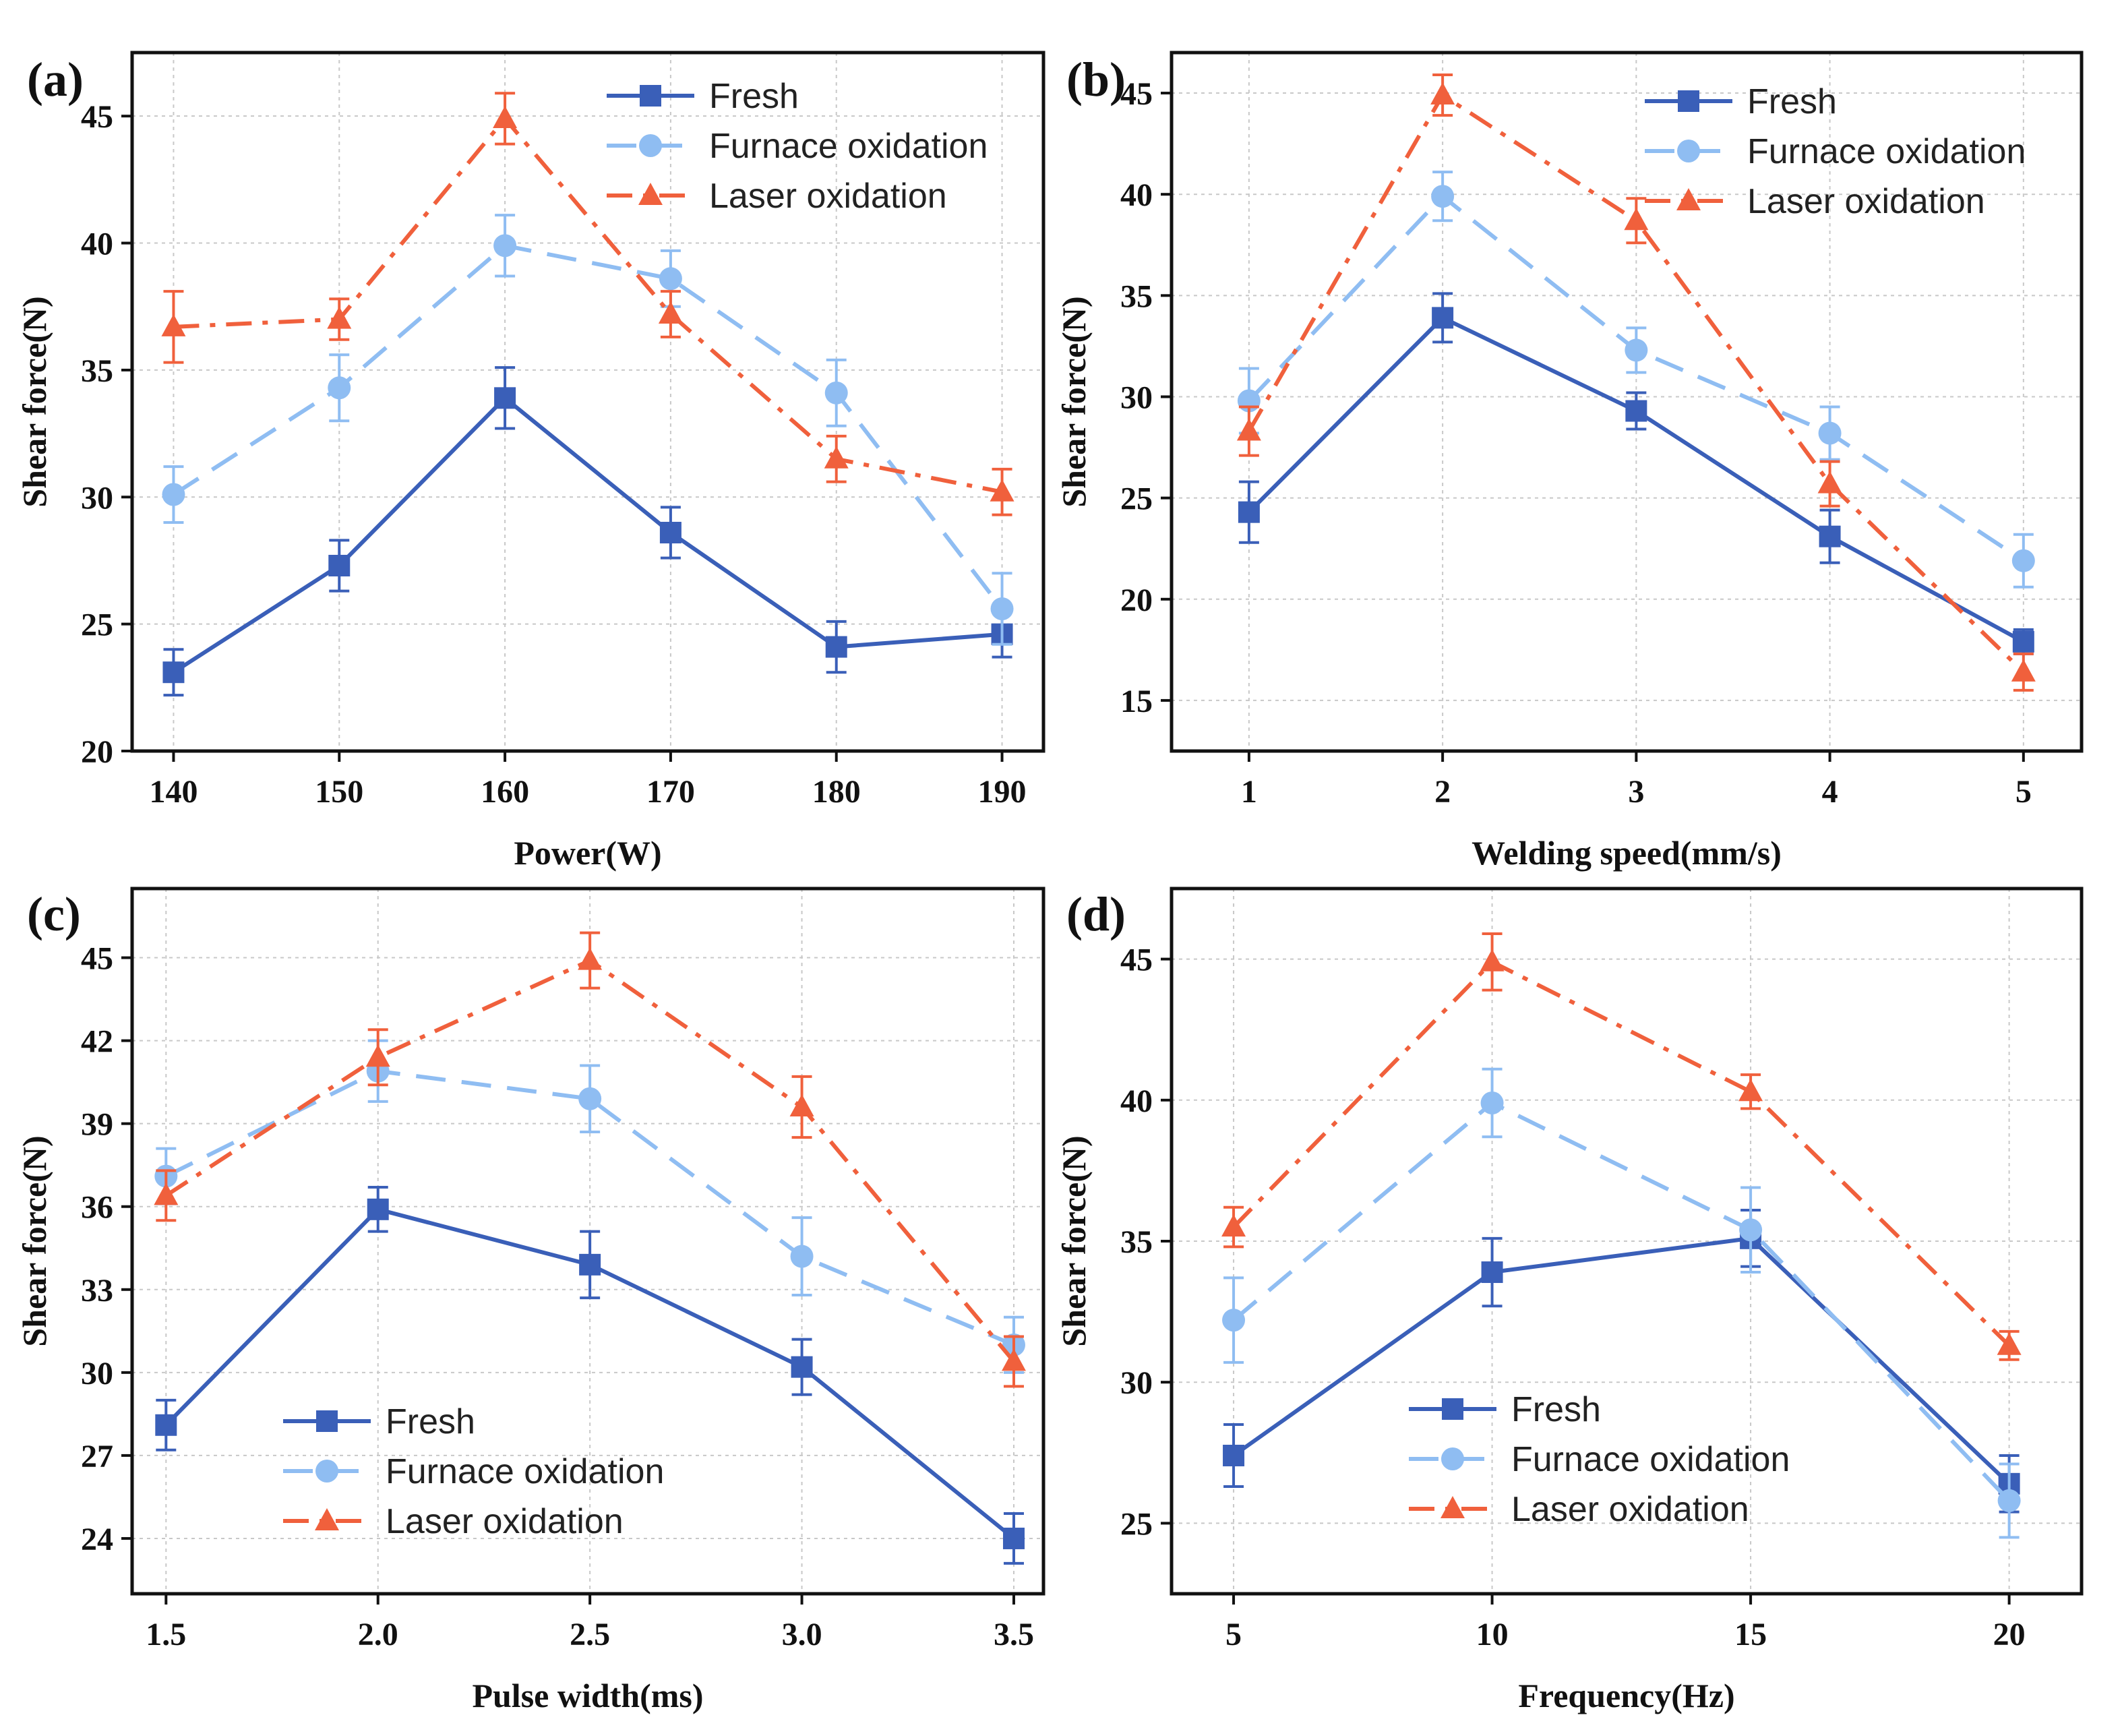 This screenshot has width=2122, height=1736. I want to click on y-tick-label: 39, so click(97, 1125).